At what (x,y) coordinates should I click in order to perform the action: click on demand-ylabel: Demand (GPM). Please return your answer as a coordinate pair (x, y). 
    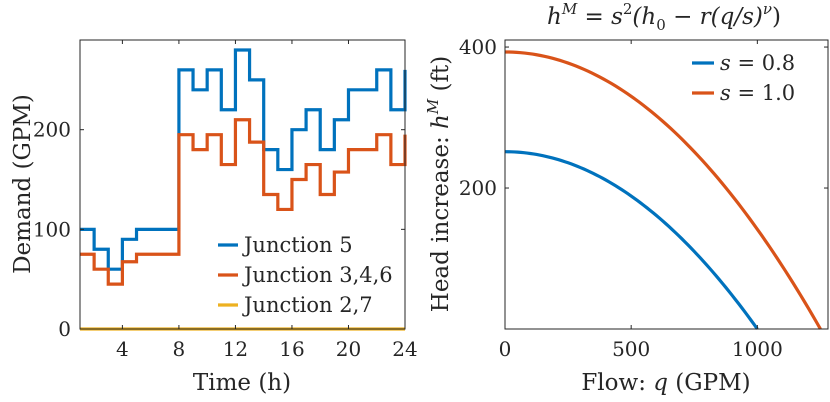
    Looking at the image, I should click on (23, 184).